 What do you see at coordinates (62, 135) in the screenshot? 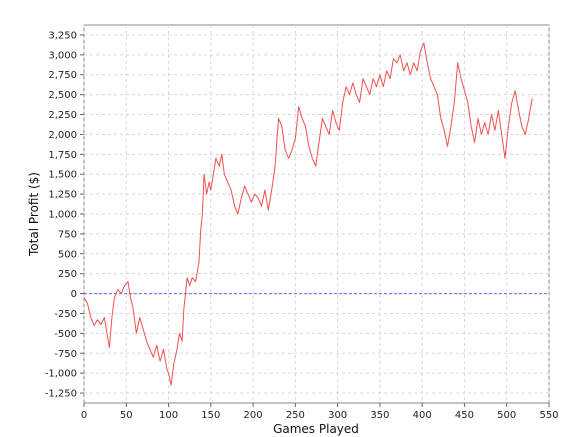
I see `y-tick-label: 2,000` at bounding box center [62, 135].